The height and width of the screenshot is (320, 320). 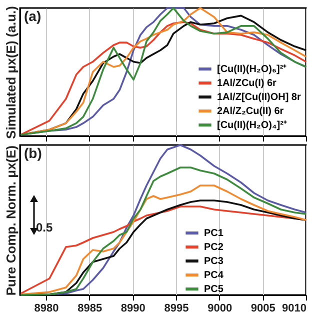 I want to click on legend-label: PC2, so click(x=214, y=247).